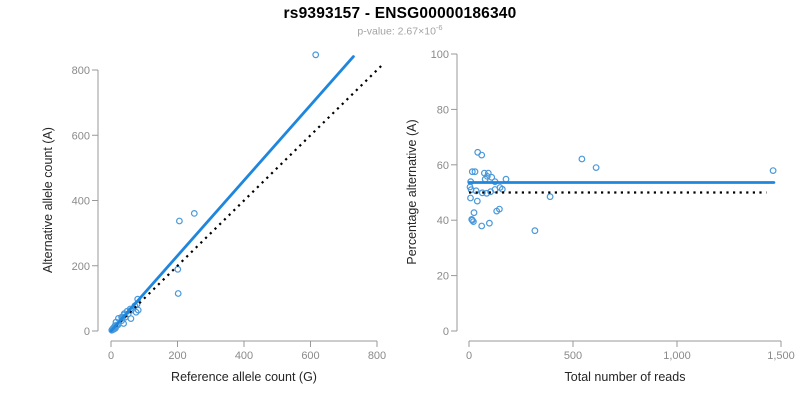  I want to click on y-tick-label: 20, so click(443, 277).